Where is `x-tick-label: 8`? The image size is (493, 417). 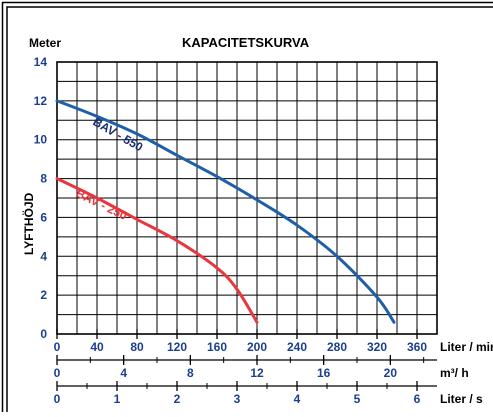 x-tick-label: 8 is located at coordinates (190, 373).